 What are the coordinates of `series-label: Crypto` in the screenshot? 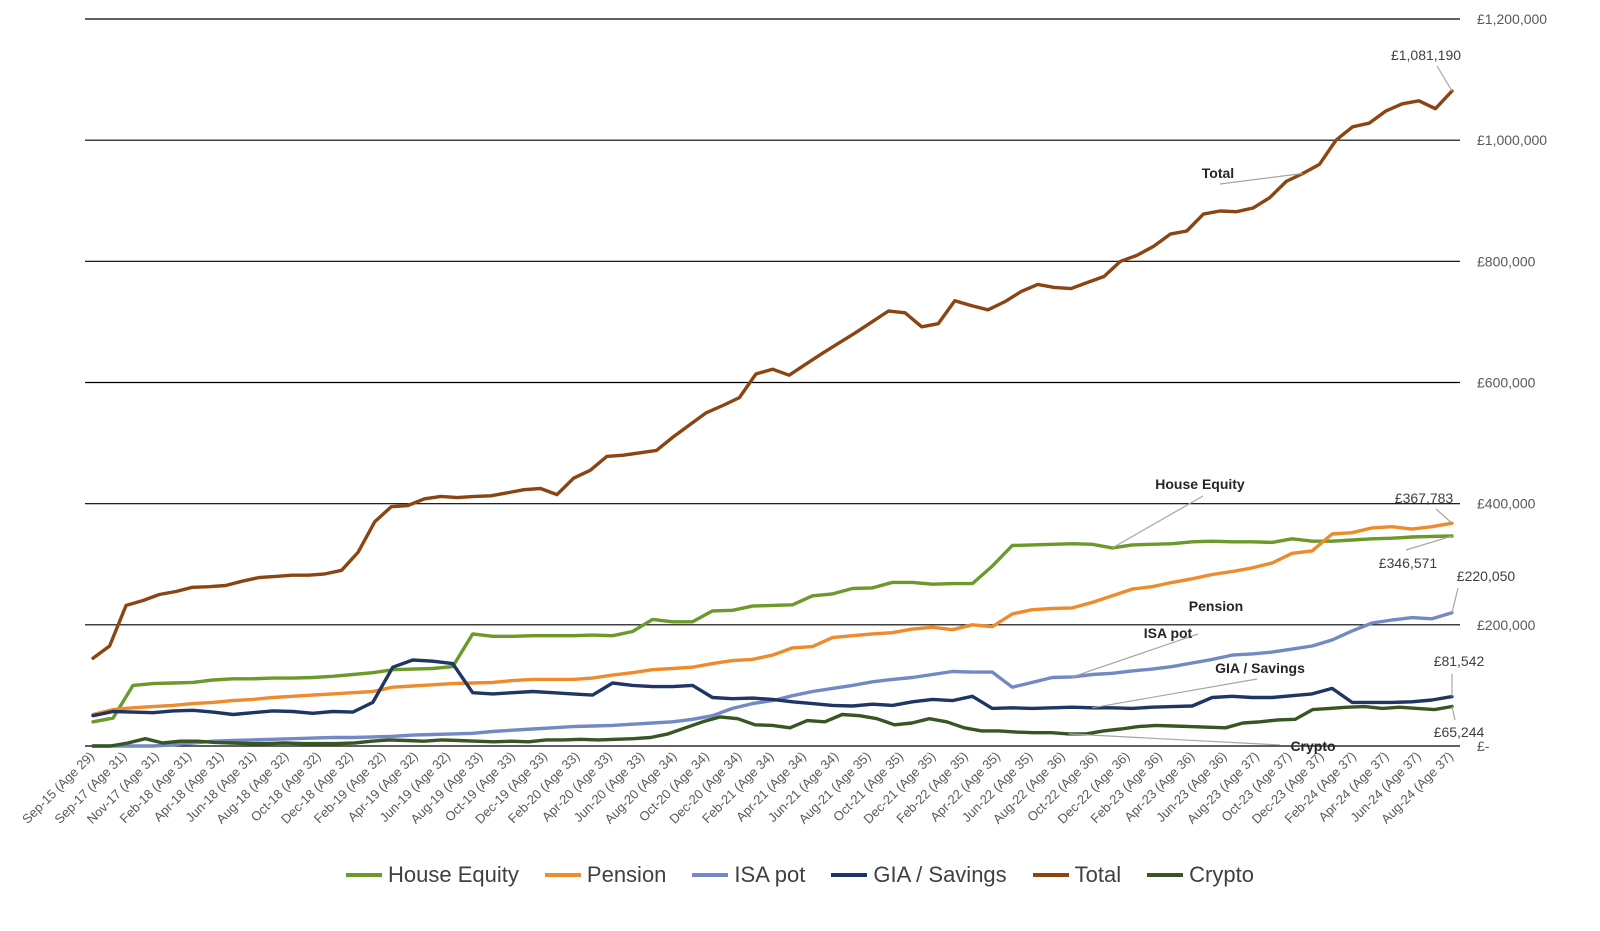 It's located at (1312, 746).